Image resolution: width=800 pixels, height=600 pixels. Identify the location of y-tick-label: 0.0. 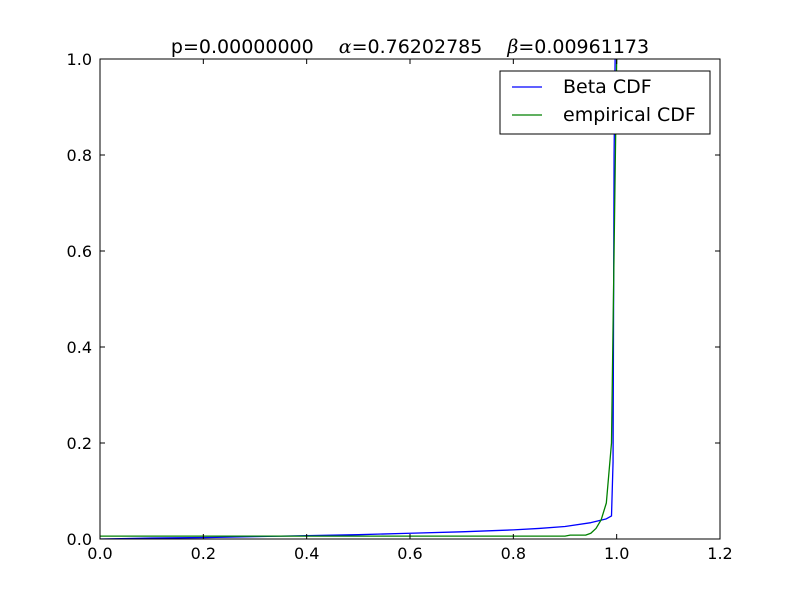
(79, 539).